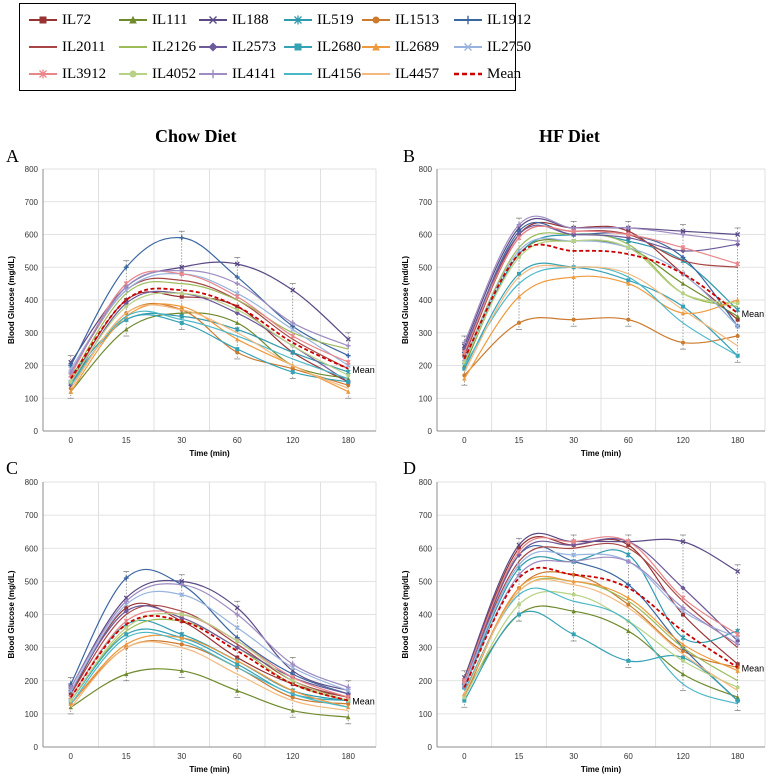  Describe the element at coordinates (426, 300) in the screenshot. I see `y-tick-label: 400` at that location.